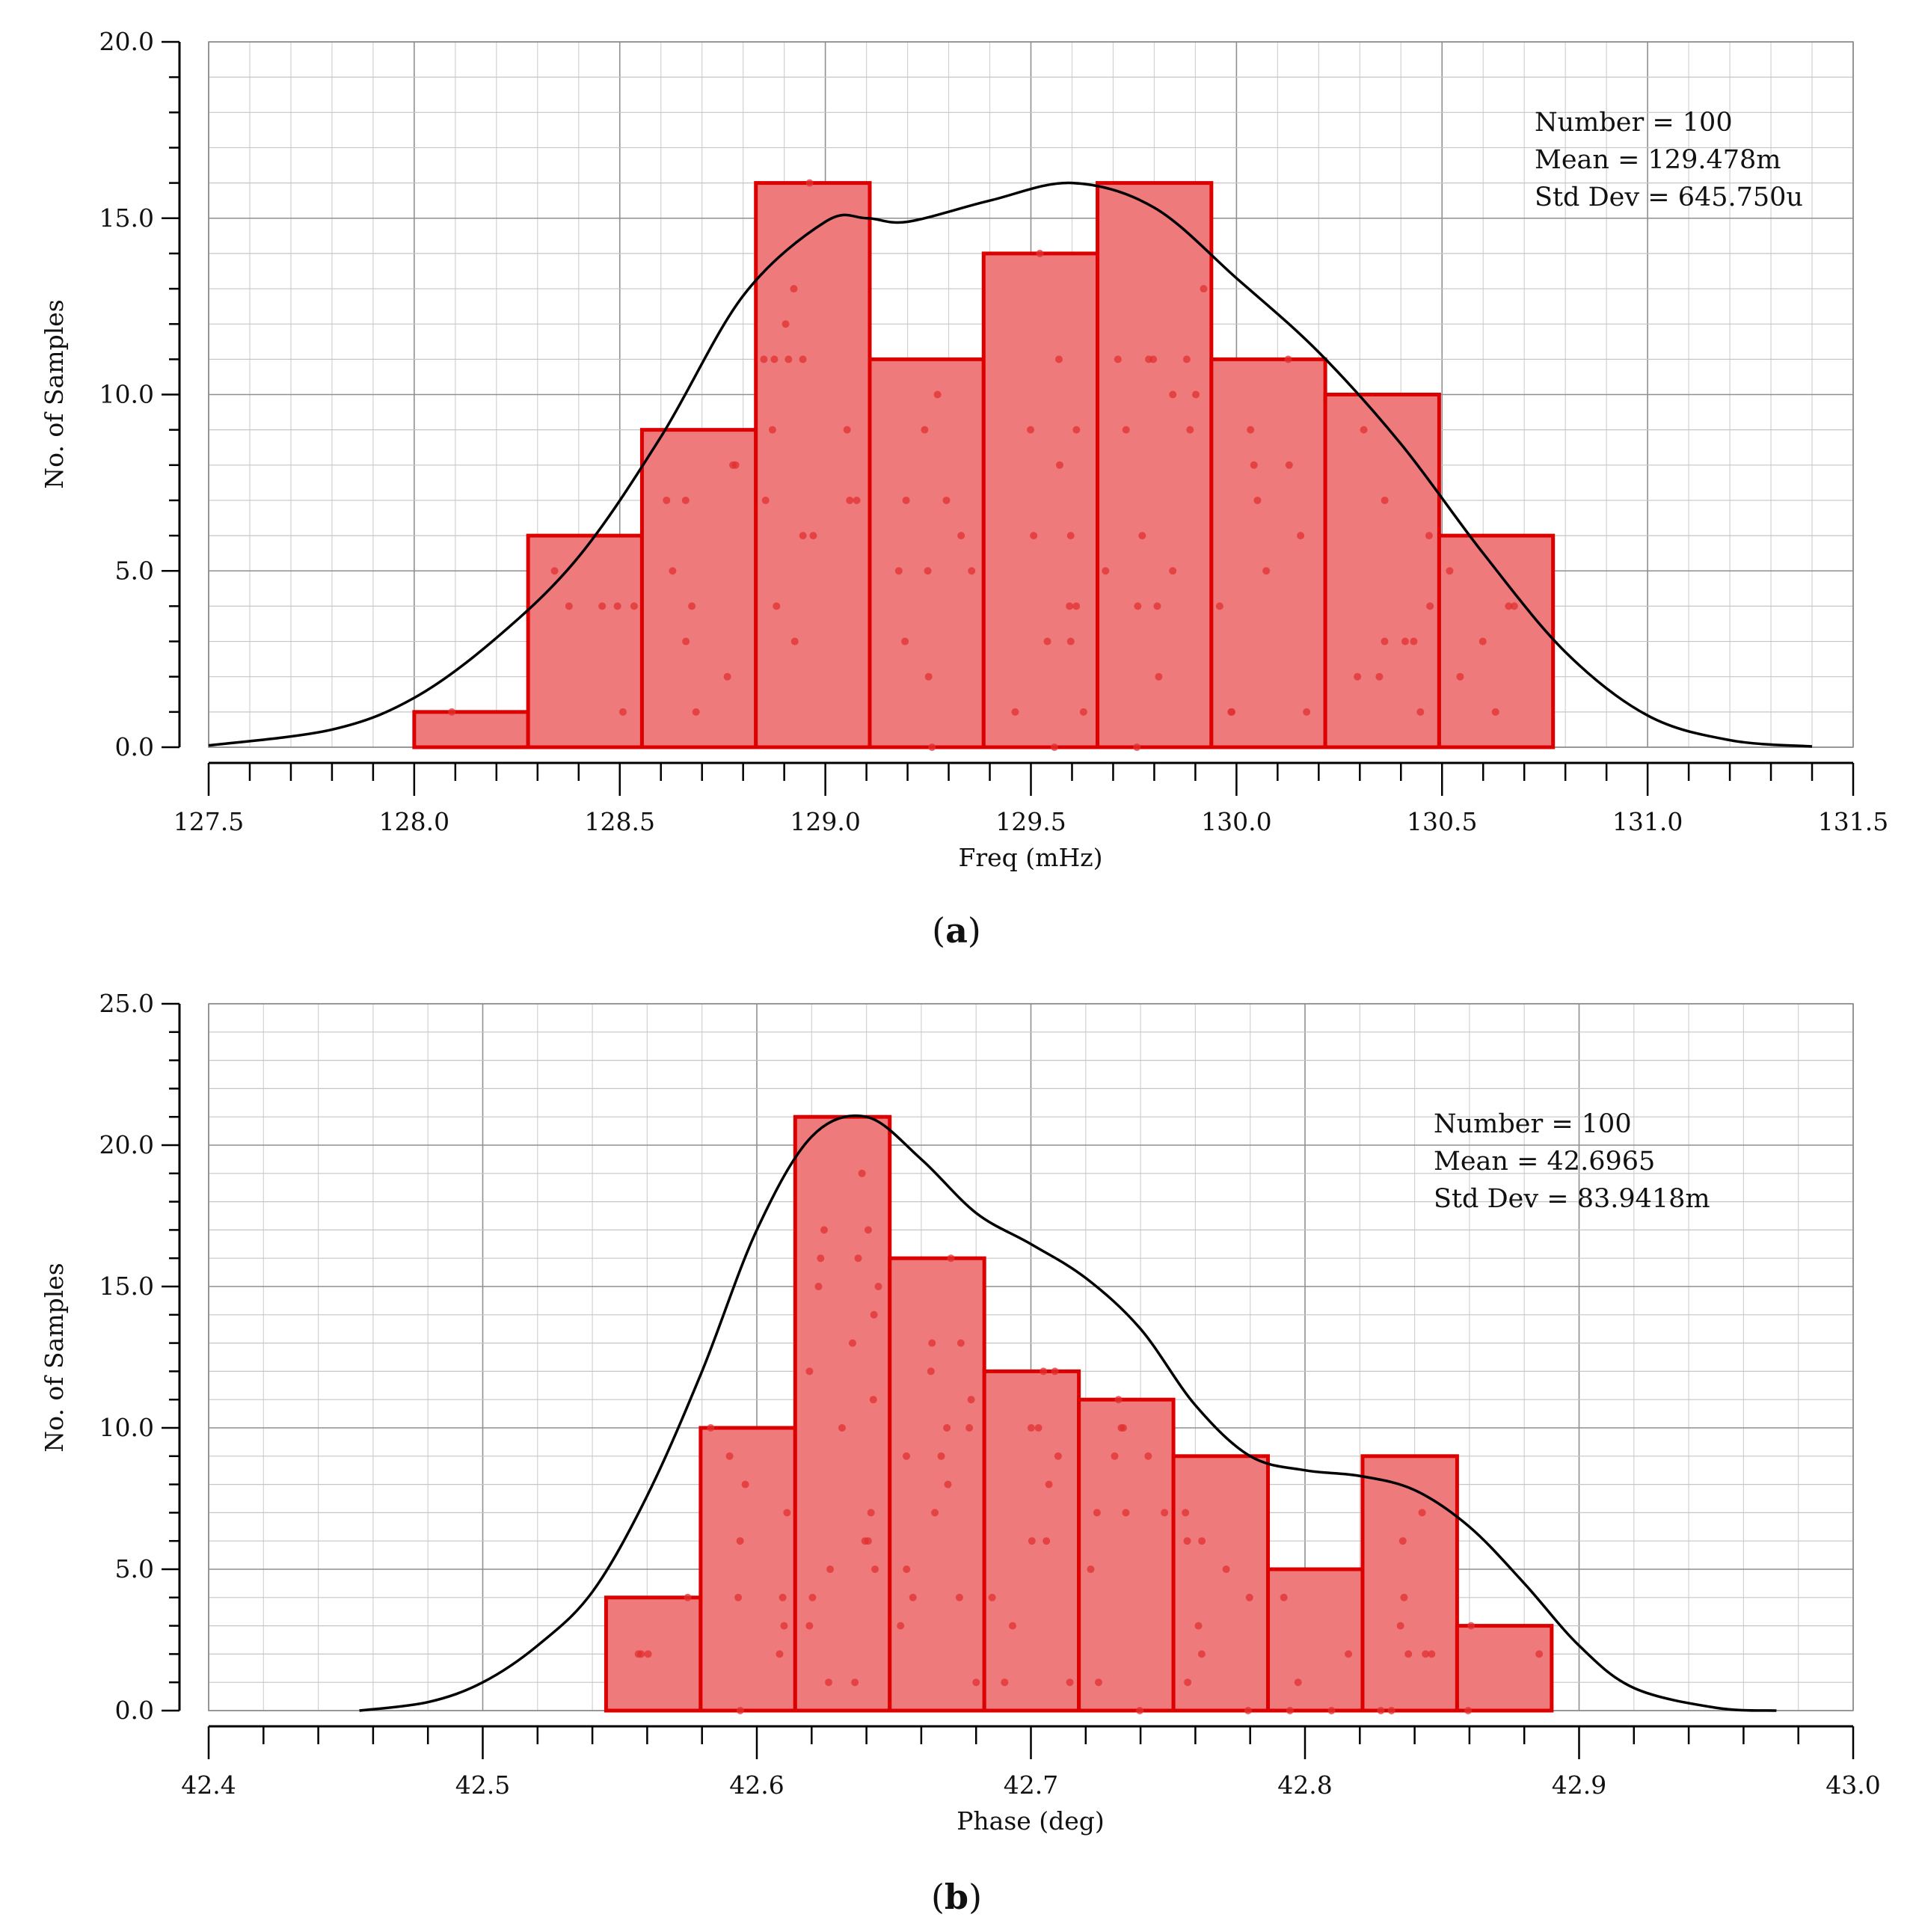 Image resolution: width=1913 pixels, height=1932 pixels. What do you see at coordinates (1089, 1441) in the screenshot?
I see `panel-b-sample-dots` at bounding box center [1089, 1441].